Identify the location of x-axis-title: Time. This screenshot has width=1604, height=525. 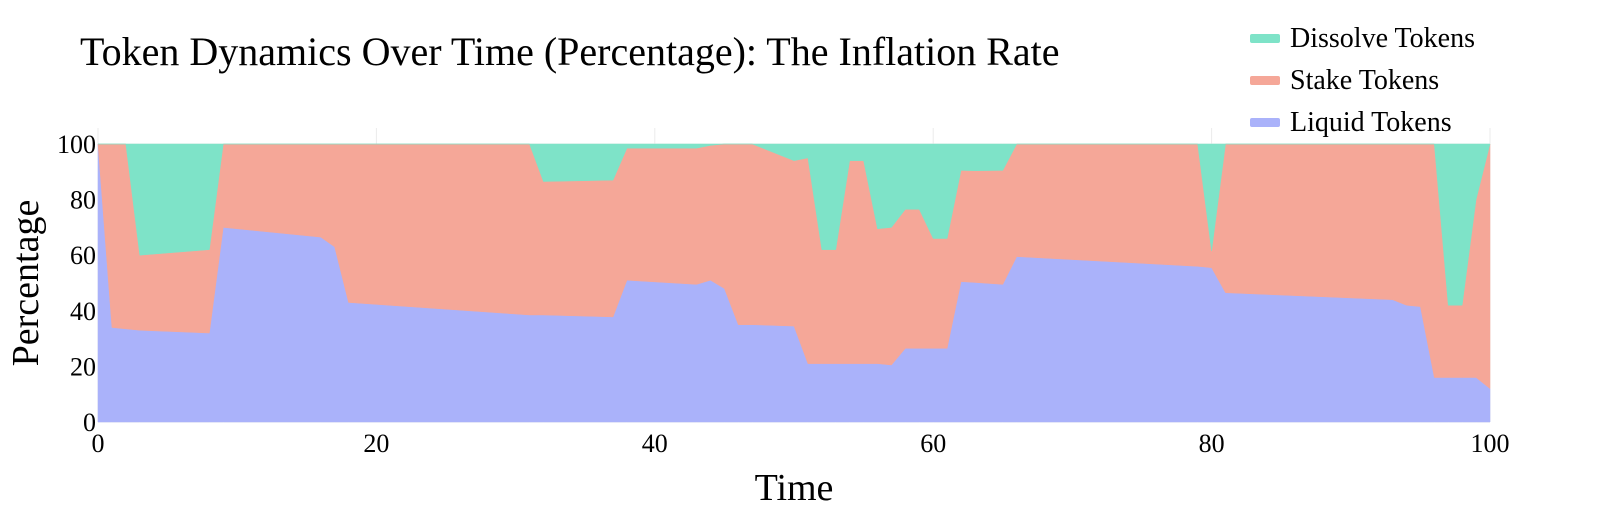
(794, 488).